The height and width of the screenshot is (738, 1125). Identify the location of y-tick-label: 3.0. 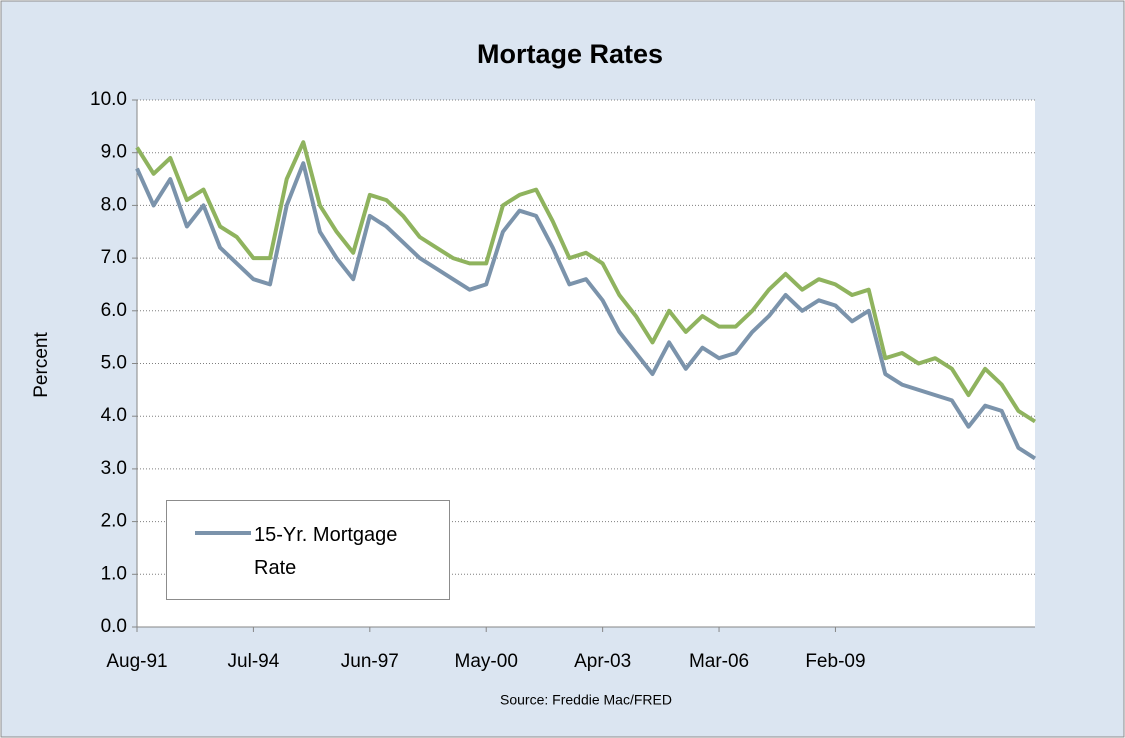
(114, 468).